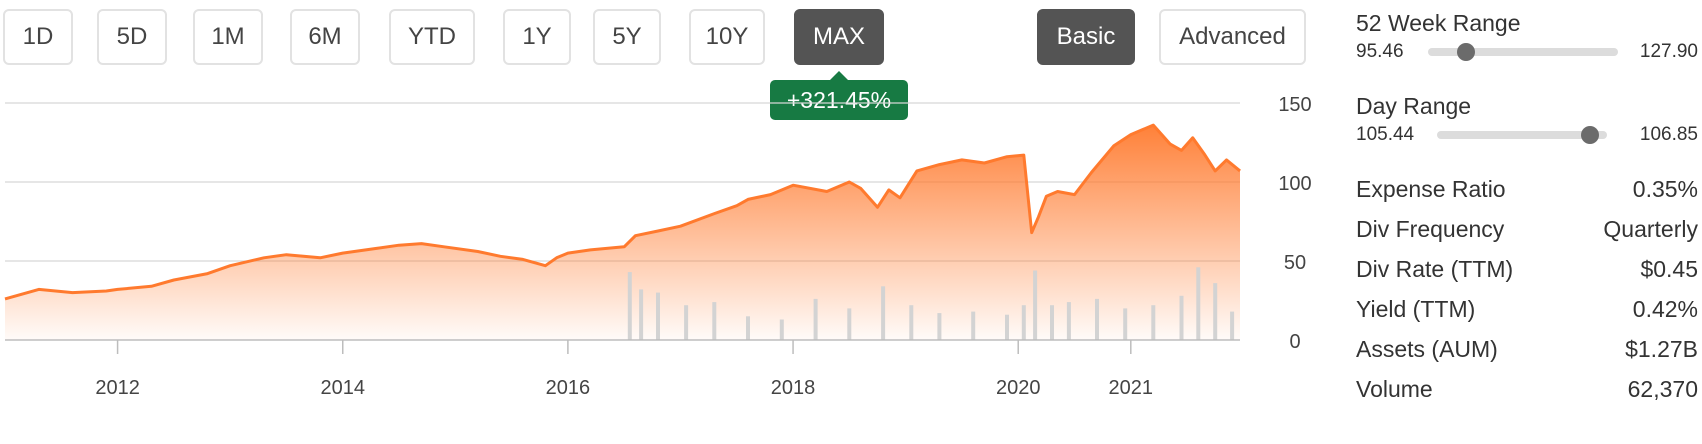 This screenshot has width=1702, height=444. What do you see at coordinates (1232, 37) in the screenshot?
I see `advanced-view-button: Advanced` at bounding box center [1232, 37].